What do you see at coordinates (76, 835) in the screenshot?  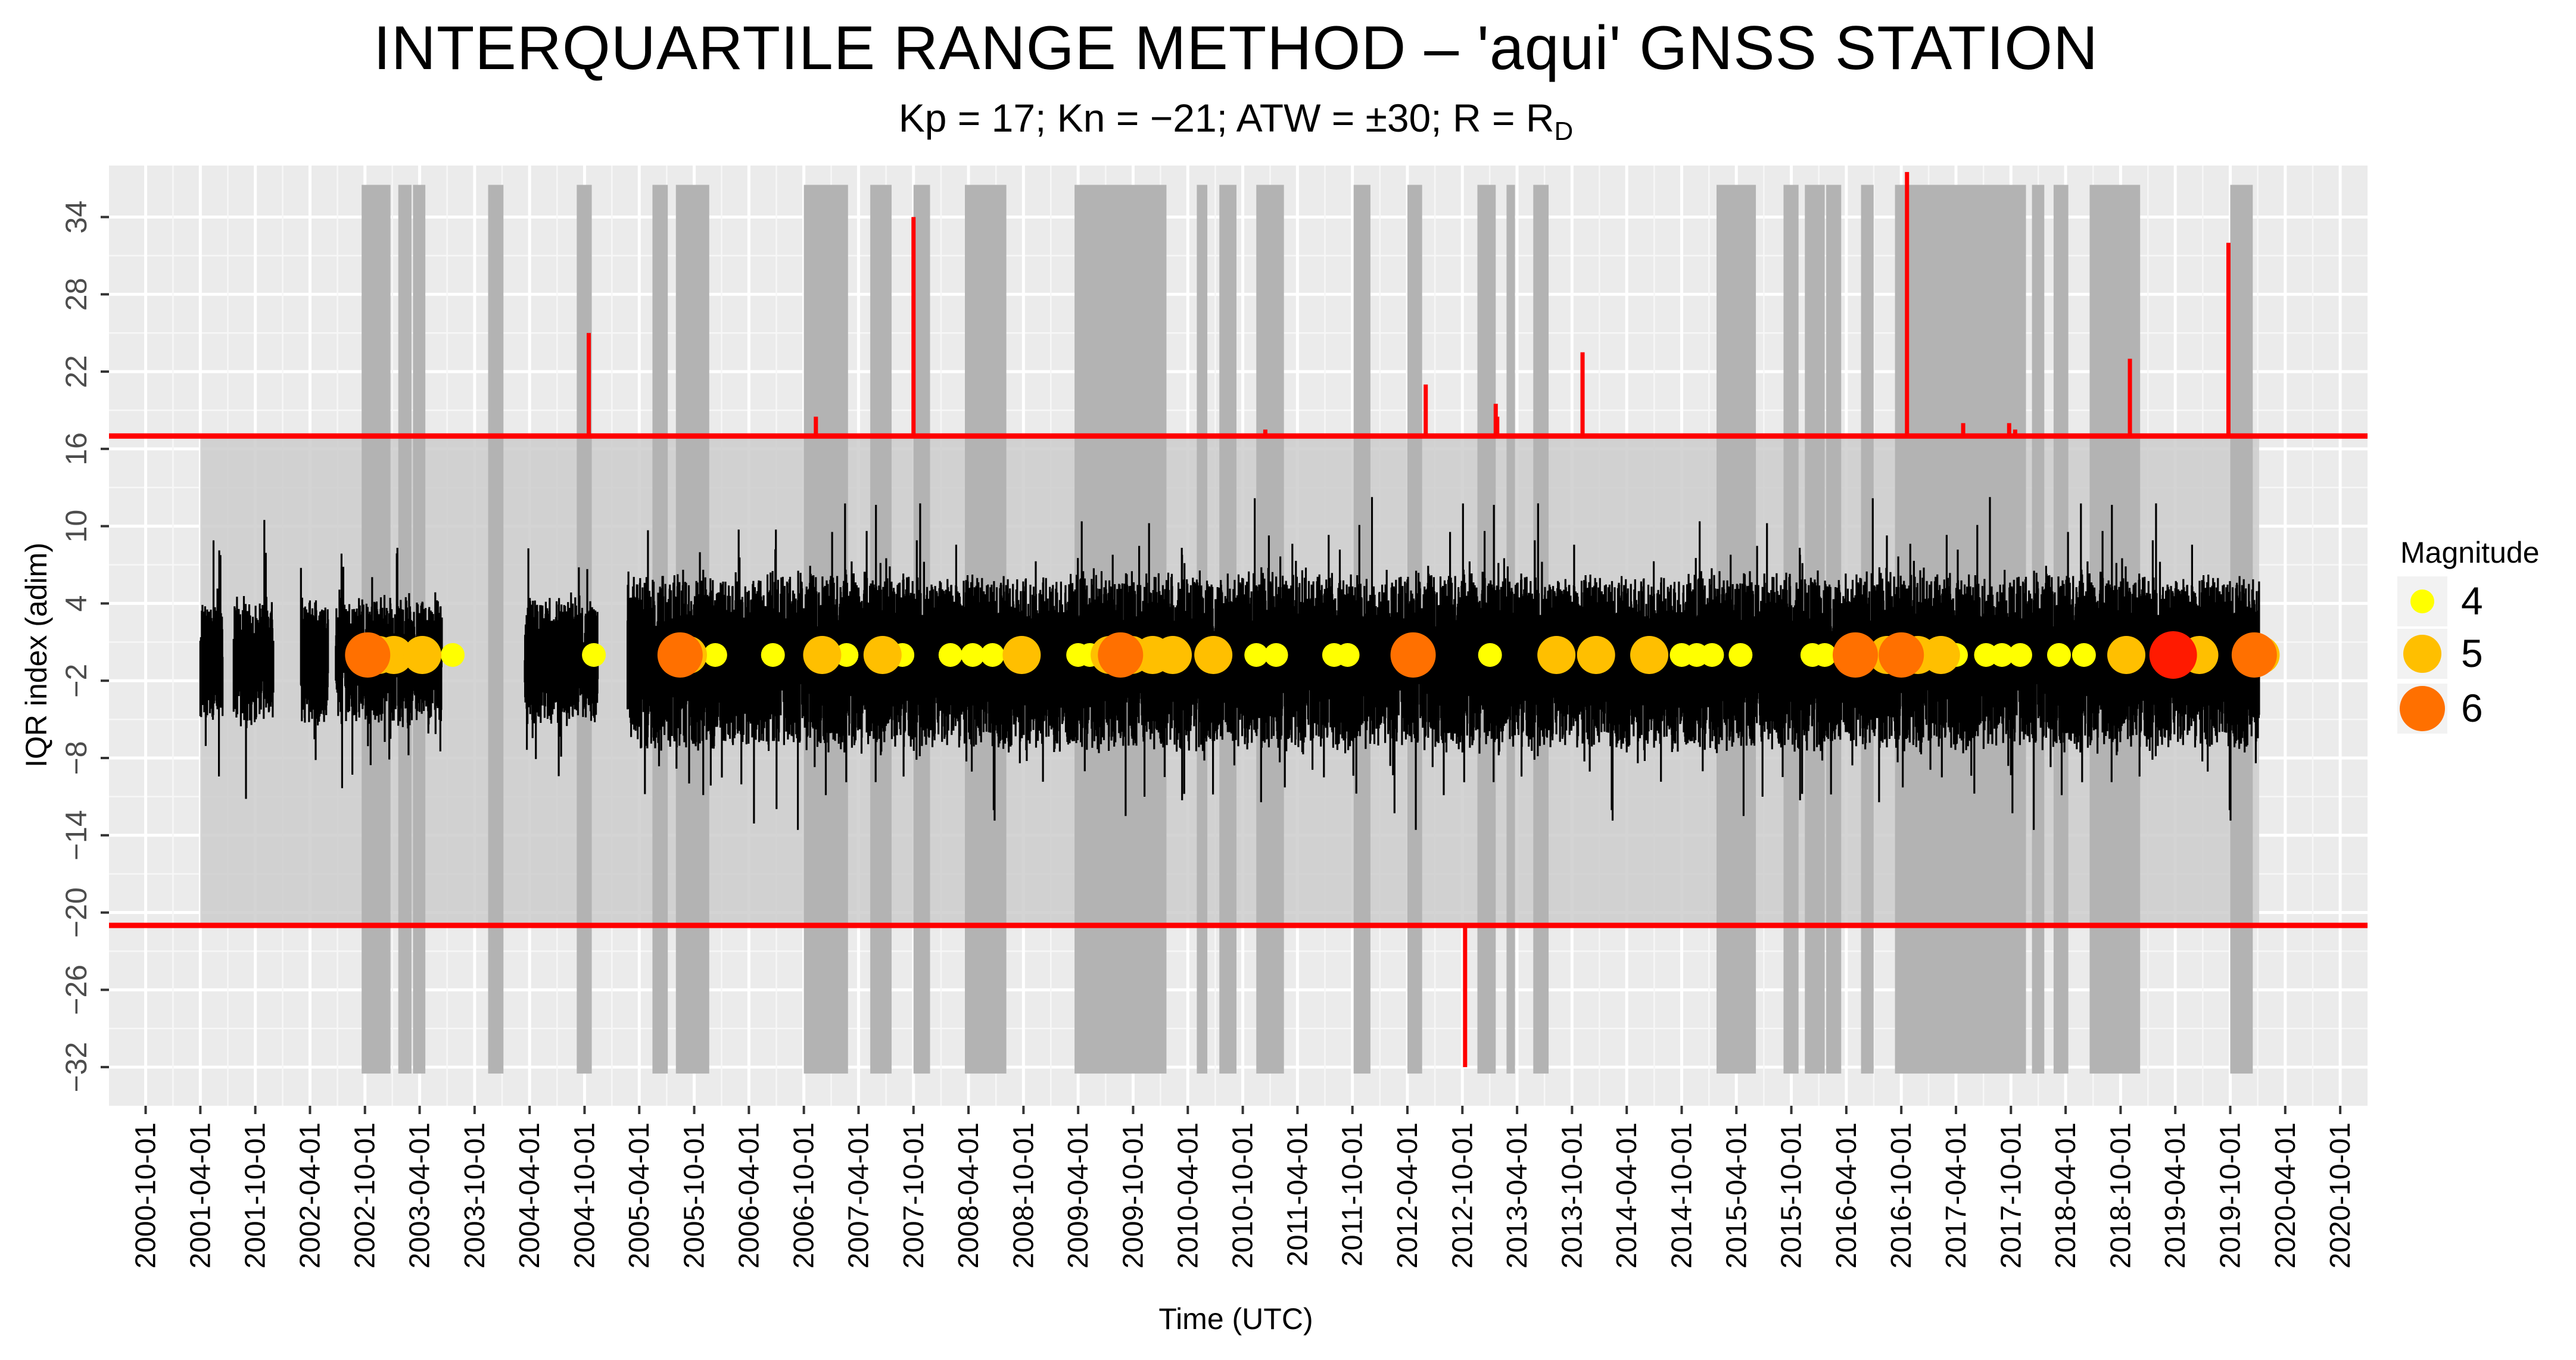 I see `y-tick-label: −14` at bounding box center [76, 835].